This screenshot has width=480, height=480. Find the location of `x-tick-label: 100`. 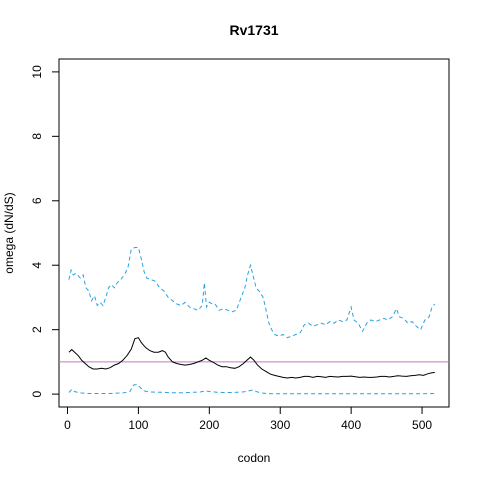

x-tick-label: 100 is located at coordinates (138, 425).